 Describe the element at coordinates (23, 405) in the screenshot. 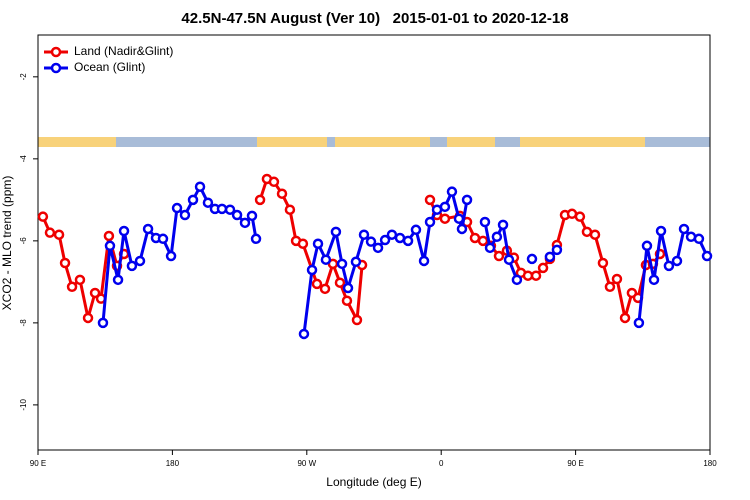

I see `y-tick-label: -10` at that location.